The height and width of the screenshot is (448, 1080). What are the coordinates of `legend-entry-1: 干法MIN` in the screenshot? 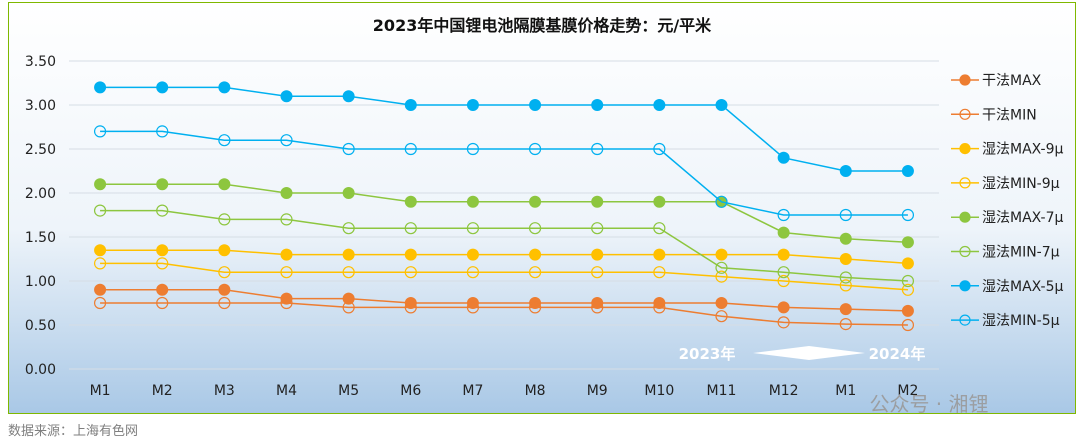 It's located at (994, 115).